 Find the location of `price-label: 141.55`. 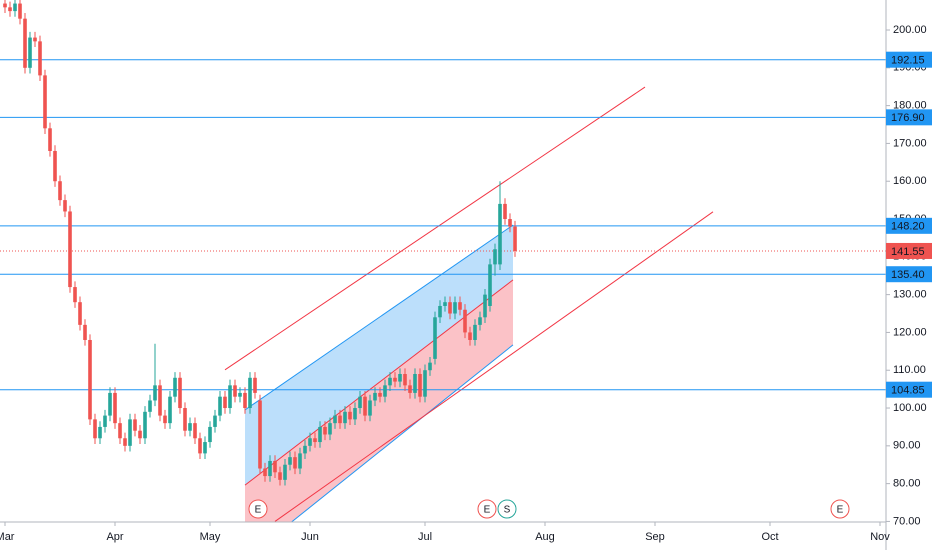

price-label: 141.55 is located at coordinates (908, 252).